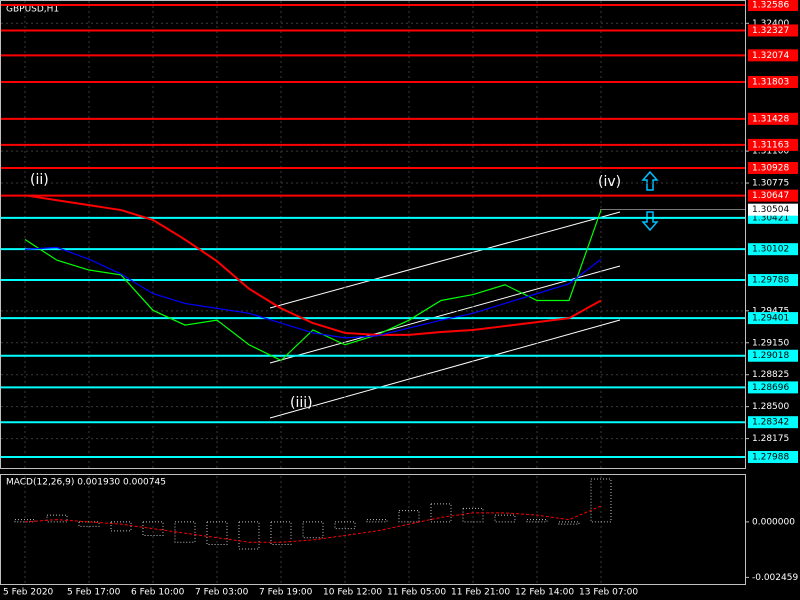  I want to click on price-line, so click(313, 292).